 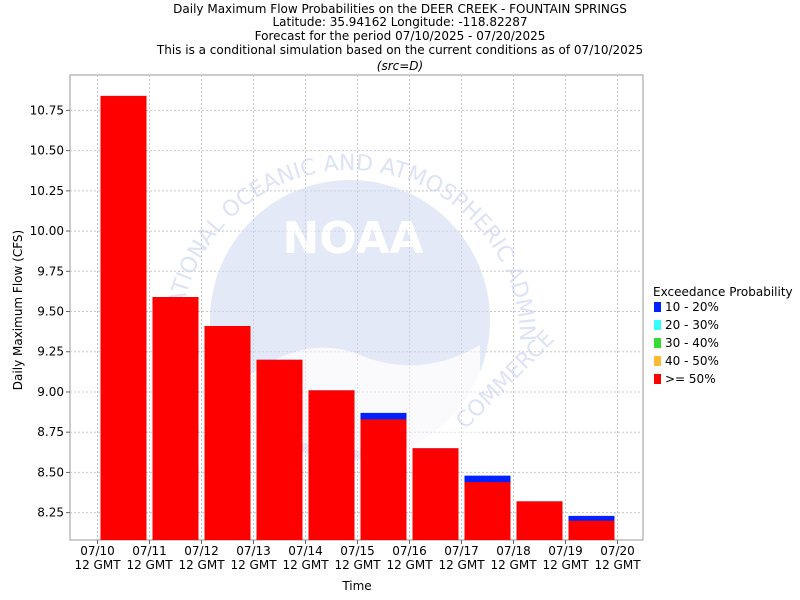 I want to click on y-tick-label: 10.25, so click(x=47, y=191).